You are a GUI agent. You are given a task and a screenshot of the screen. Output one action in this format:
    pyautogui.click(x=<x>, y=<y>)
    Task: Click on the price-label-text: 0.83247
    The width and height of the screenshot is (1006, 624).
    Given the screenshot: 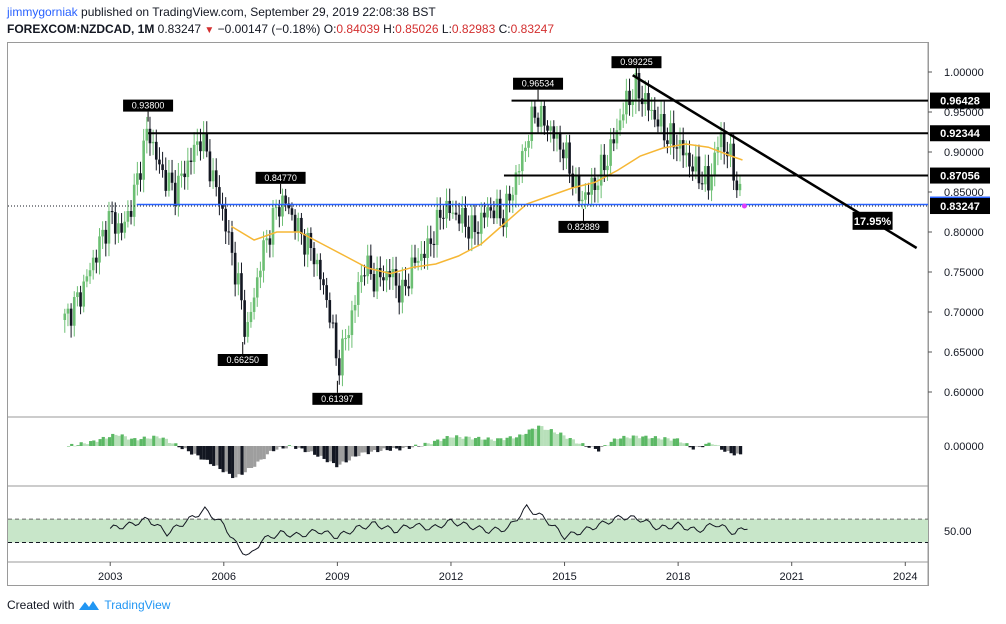 What is the action you would take?
    pyautogui.click(x=960, y=207)
    